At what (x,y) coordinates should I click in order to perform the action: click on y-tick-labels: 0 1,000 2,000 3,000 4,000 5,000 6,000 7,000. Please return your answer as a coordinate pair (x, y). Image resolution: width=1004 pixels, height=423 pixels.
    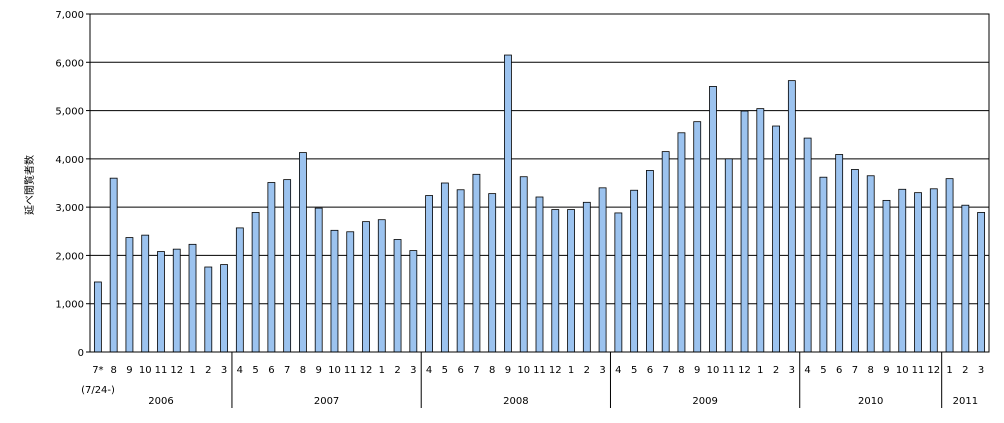
    Looking at the image, I should click on (69, 184).